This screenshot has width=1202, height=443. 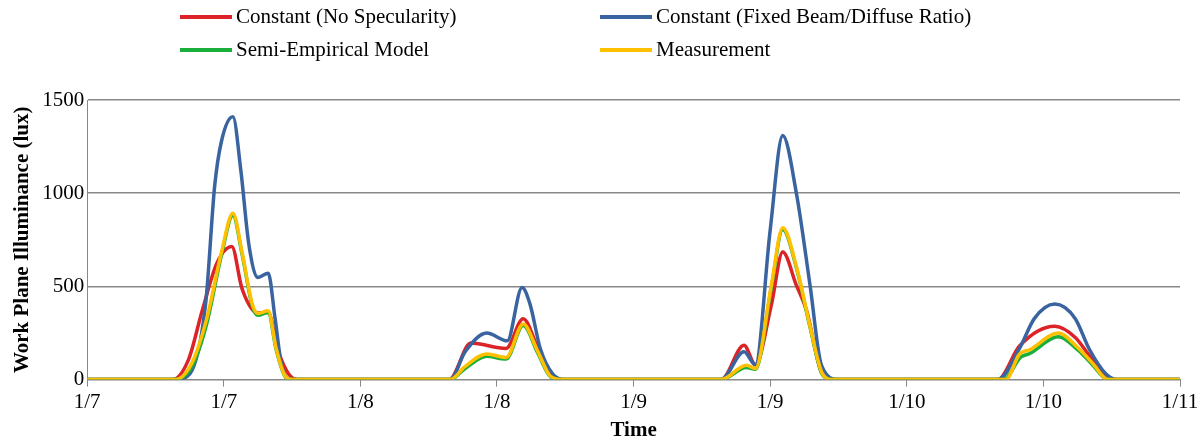 What do you see at coordinates (633, 428) in the screenshot?
I see `x-axis-title: Time` at bounding box center [633, 428].